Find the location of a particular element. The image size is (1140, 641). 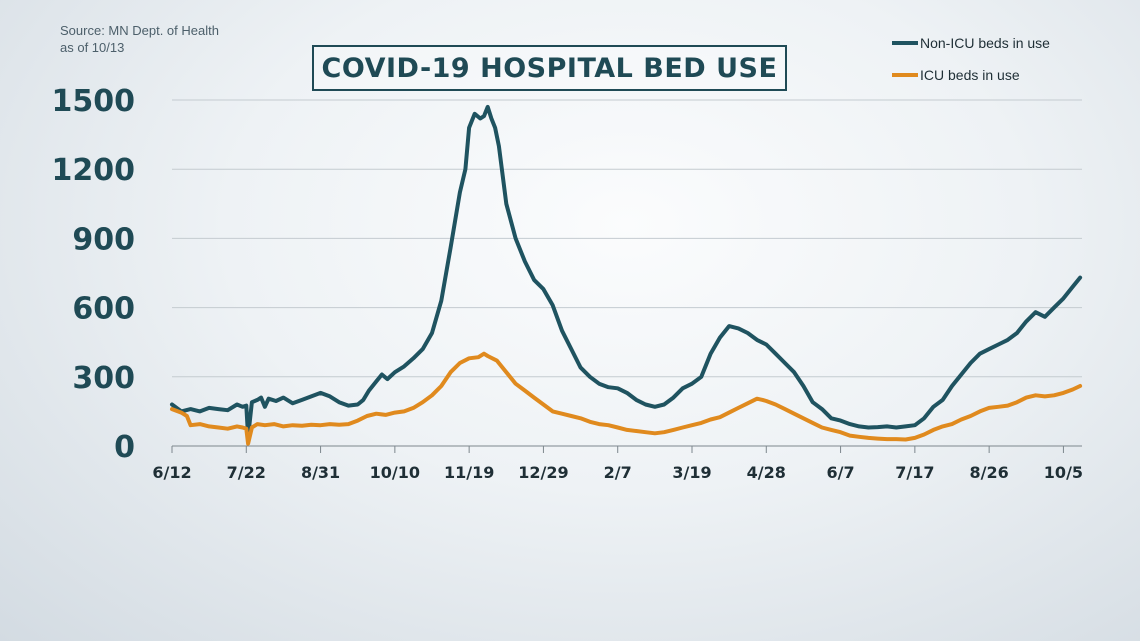

x-tick-label-12: 10/5 is located at coordinates (1063, 472).